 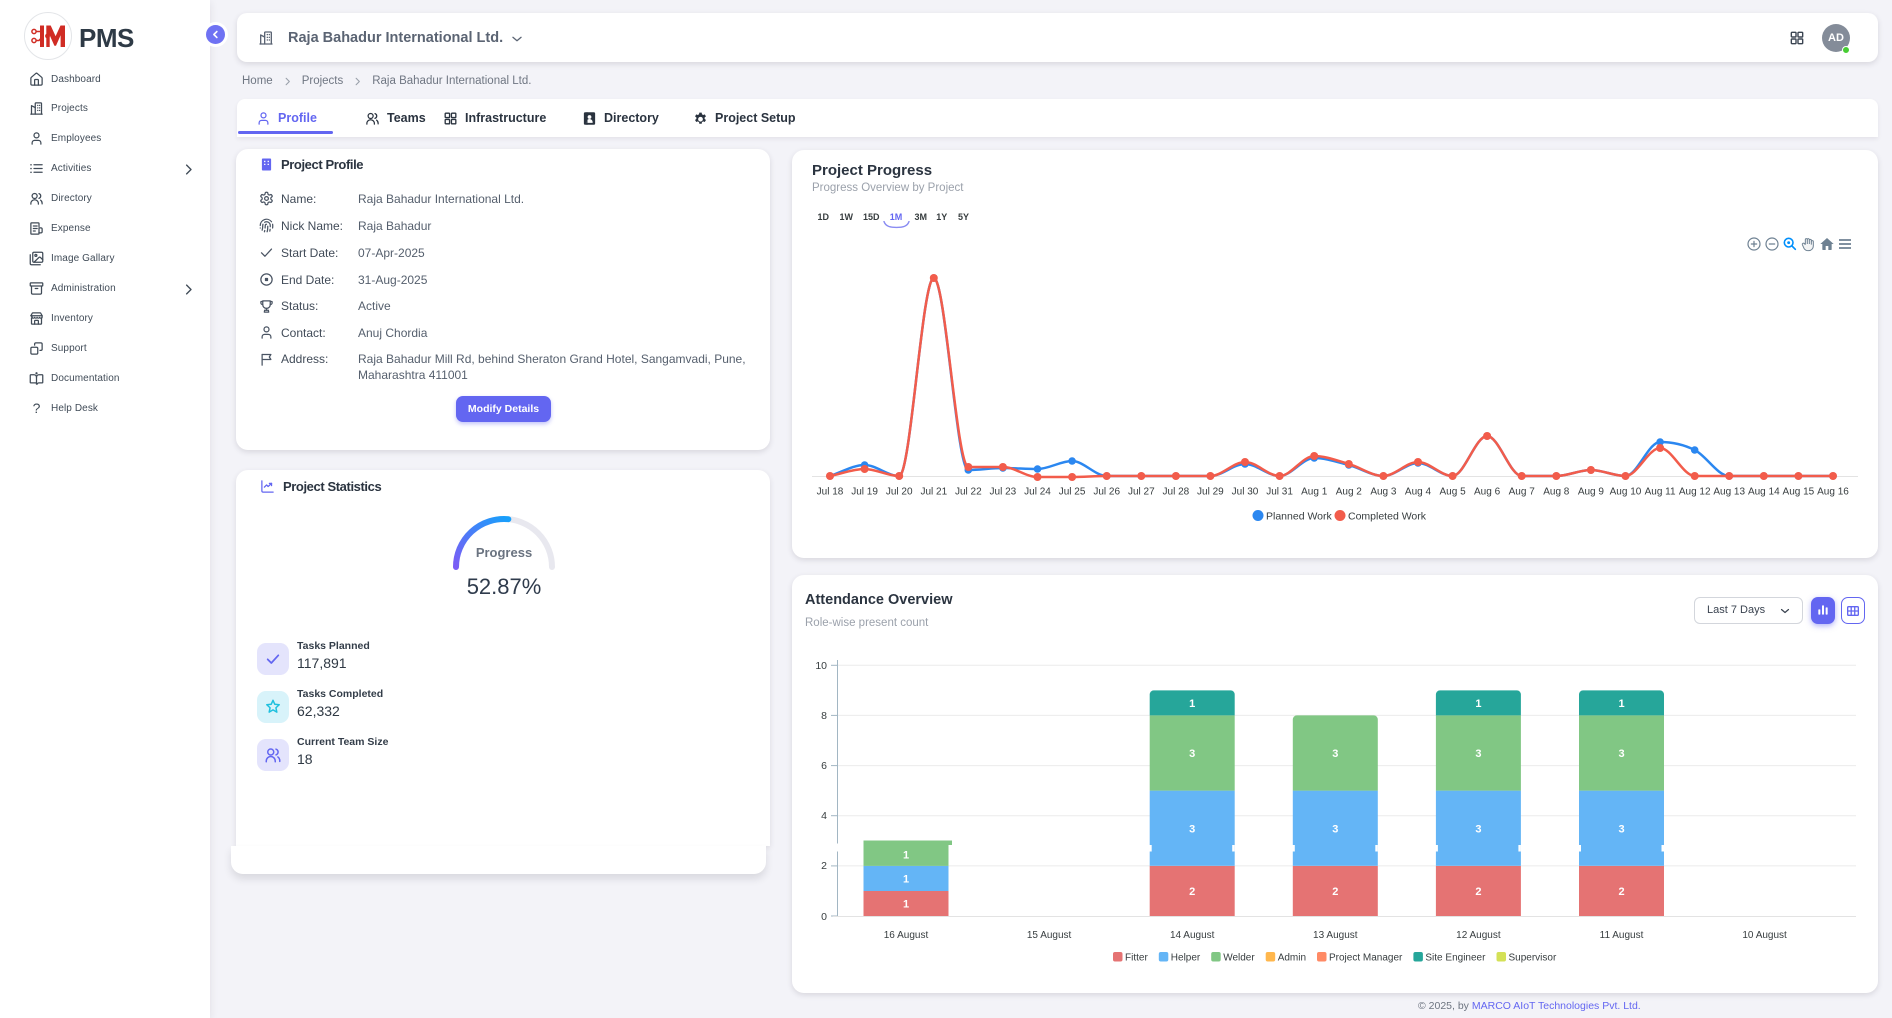 What do you see at coordinates (1192, 935) in the screenshot?
I see `svg-text: 14 August` at bounding box center [1192, 935].